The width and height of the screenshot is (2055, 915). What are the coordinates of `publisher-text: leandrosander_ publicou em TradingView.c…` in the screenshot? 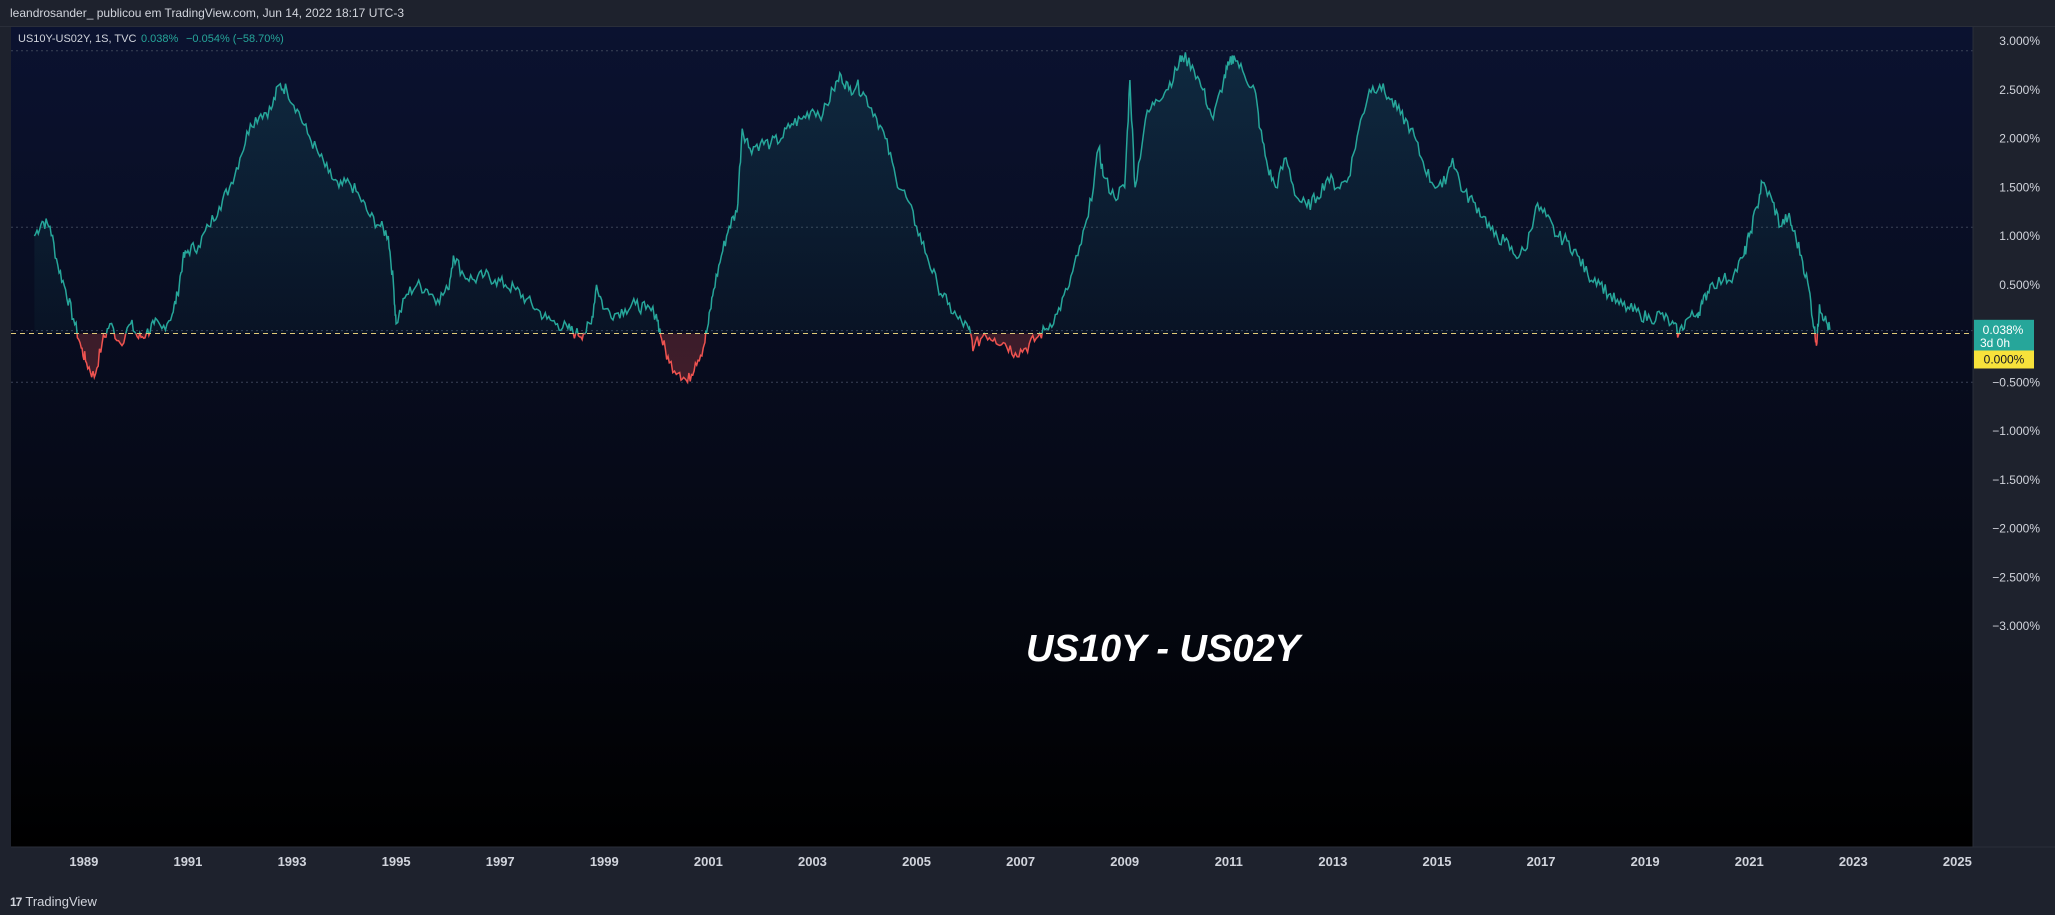 It's located at (207, 13).